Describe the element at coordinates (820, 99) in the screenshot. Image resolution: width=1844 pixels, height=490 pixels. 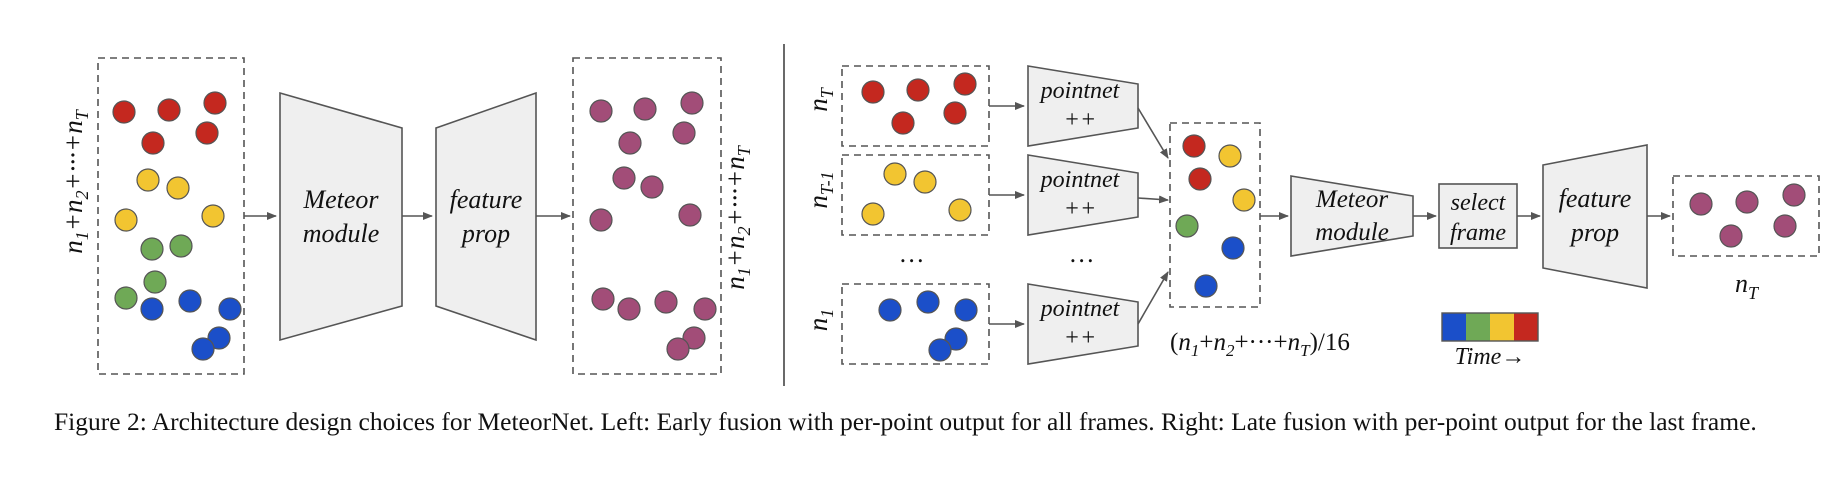
I see `frame-label-nT: nT` at that location.